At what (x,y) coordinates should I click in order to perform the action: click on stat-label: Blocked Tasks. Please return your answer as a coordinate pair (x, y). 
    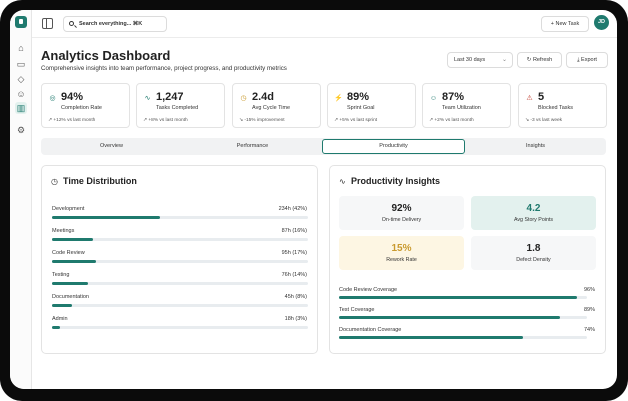
    Looking at the image, I should click on (556, 108).